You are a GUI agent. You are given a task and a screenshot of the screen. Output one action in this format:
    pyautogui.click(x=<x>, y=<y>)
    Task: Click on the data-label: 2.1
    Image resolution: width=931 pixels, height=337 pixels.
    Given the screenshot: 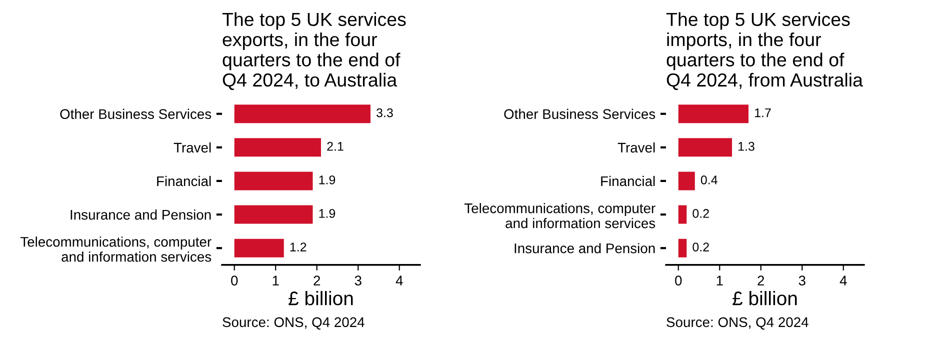 What is the action you would take?
    pyautogui.click(x=335, y=146)
    